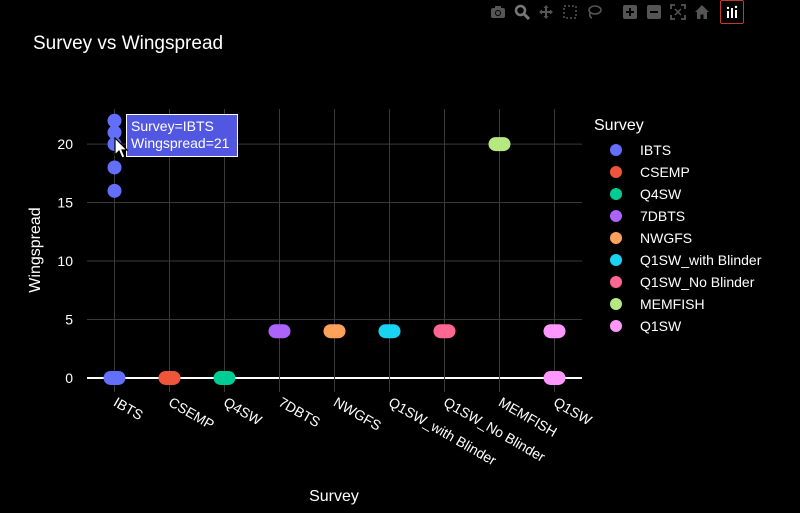 This screenshot has width=800, height=513. Describe the element at coordinates (191, 413) in the screenshot. I see `x-tick-label: CSEMP` at that location.